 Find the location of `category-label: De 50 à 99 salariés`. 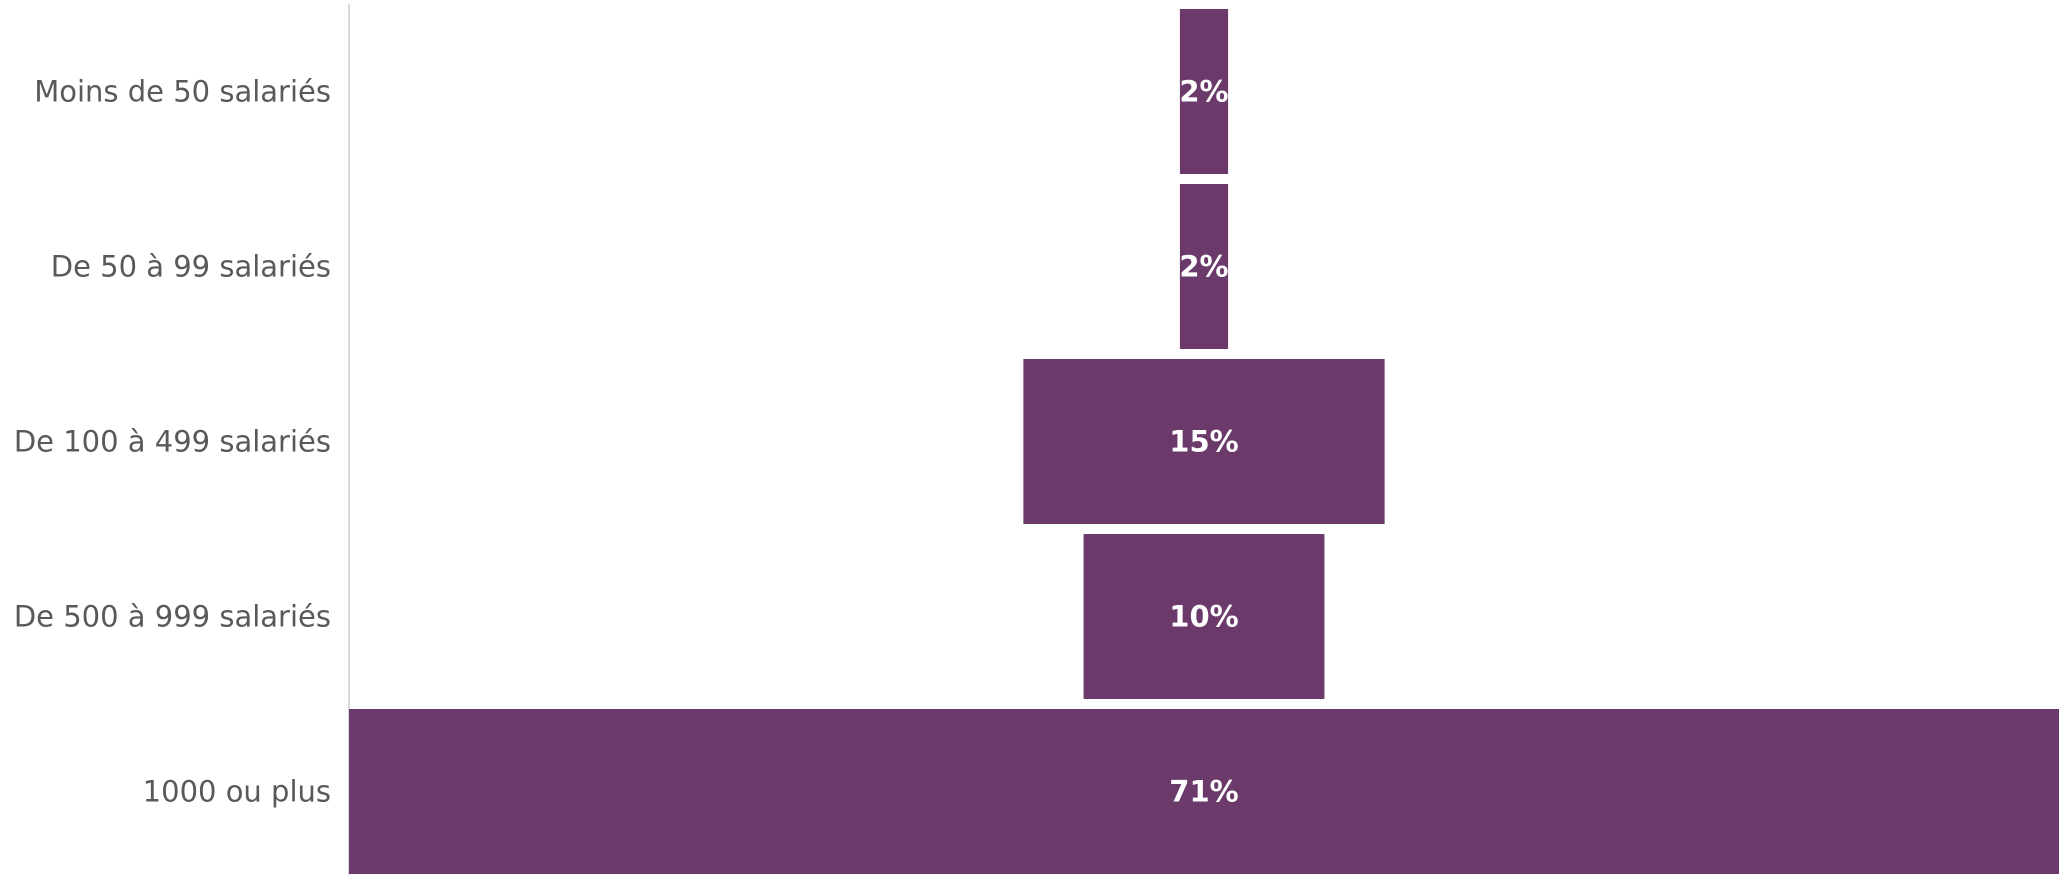

category-label: De 50 à 99 salariés is located at coordinates (191, 267).